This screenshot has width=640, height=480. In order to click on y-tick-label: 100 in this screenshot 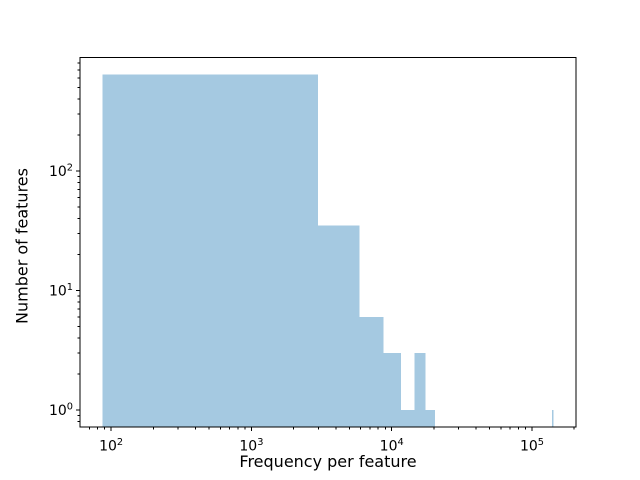, I will do `click(61, 410)`.